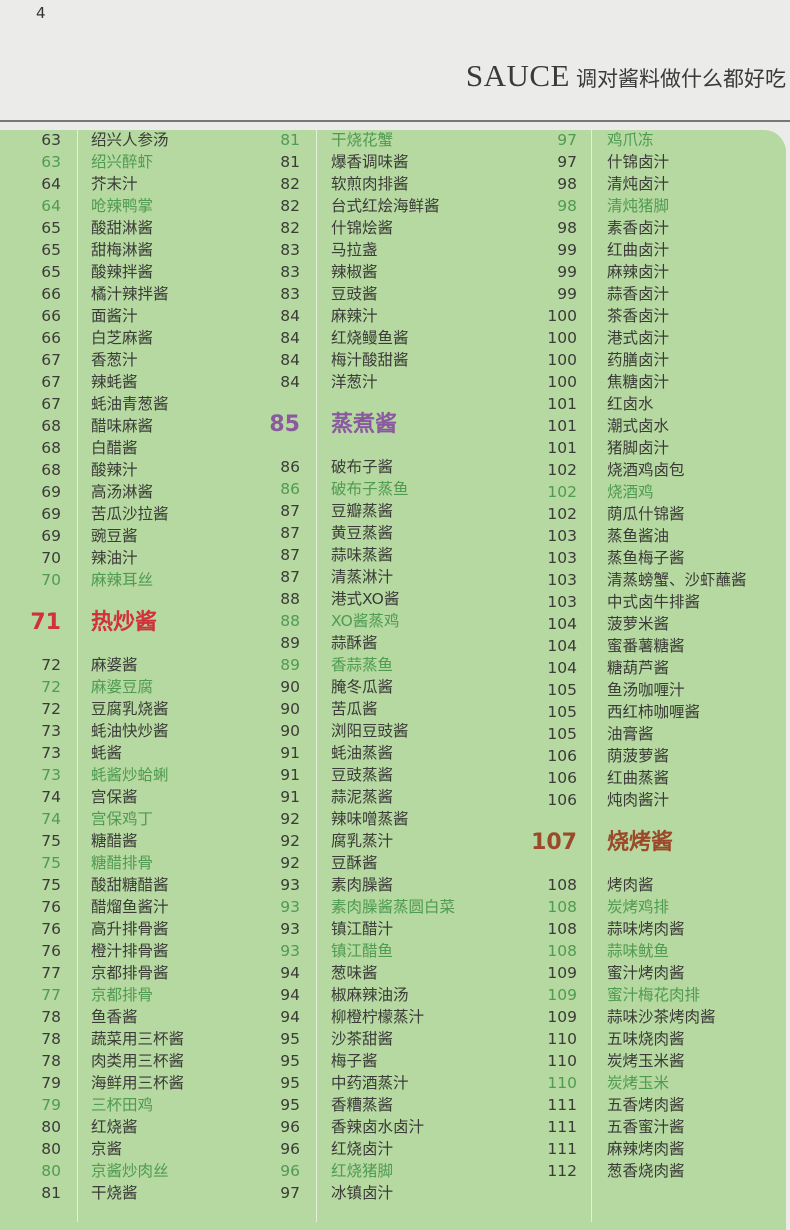  Describe the element at coordinates (114, 1193) in the screenshot. I see `entry-name: 干烧酱` at that location.